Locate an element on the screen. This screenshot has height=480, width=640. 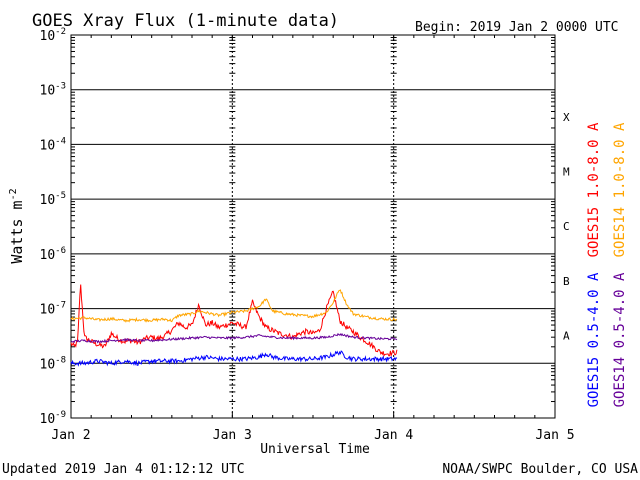
flare-class-label: A is located at coordinates (566, 336).